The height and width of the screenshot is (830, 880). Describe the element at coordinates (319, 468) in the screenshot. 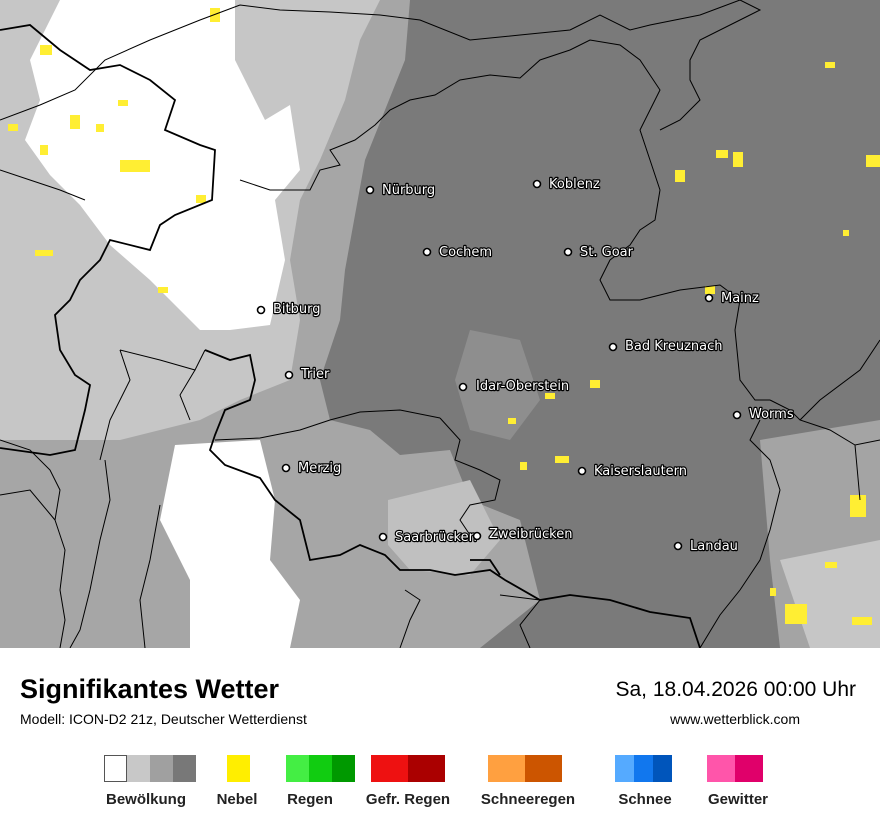

I see `city-label: Merzig` at that location.